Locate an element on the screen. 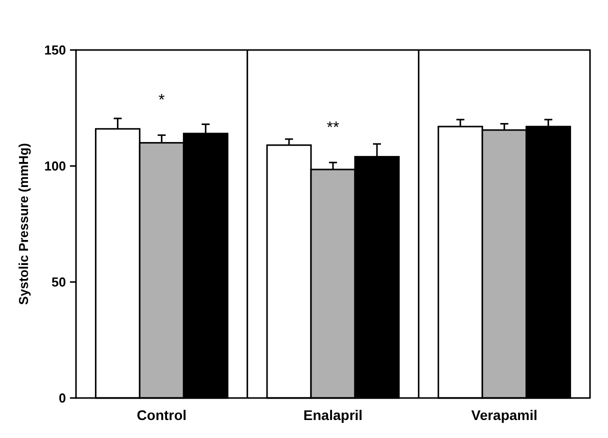 The height and width of the screenshot is (438, 608). y-tick-label: 100 is located at coordinates (55, 166).